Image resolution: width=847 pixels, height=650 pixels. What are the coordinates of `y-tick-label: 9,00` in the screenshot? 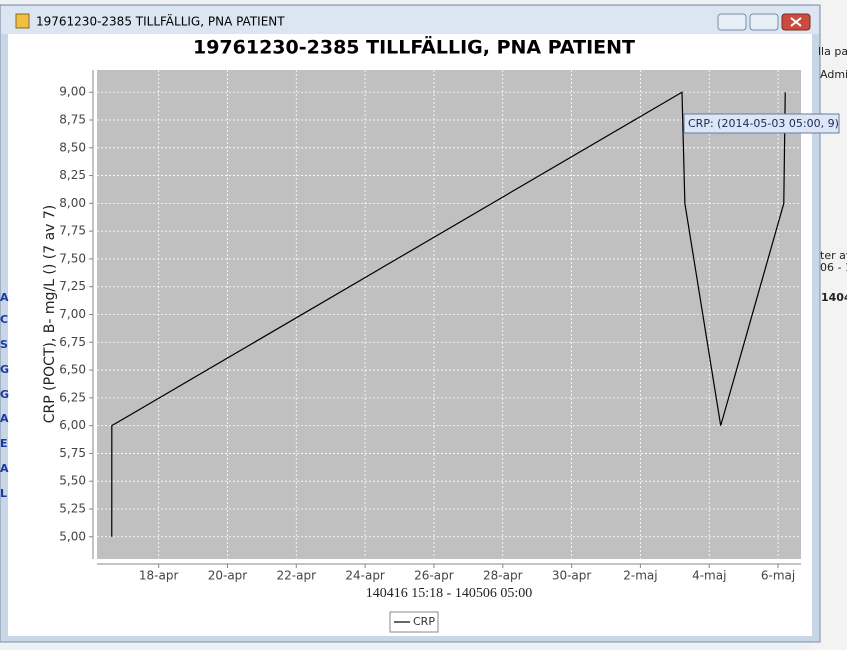 It's located at (72, 92).